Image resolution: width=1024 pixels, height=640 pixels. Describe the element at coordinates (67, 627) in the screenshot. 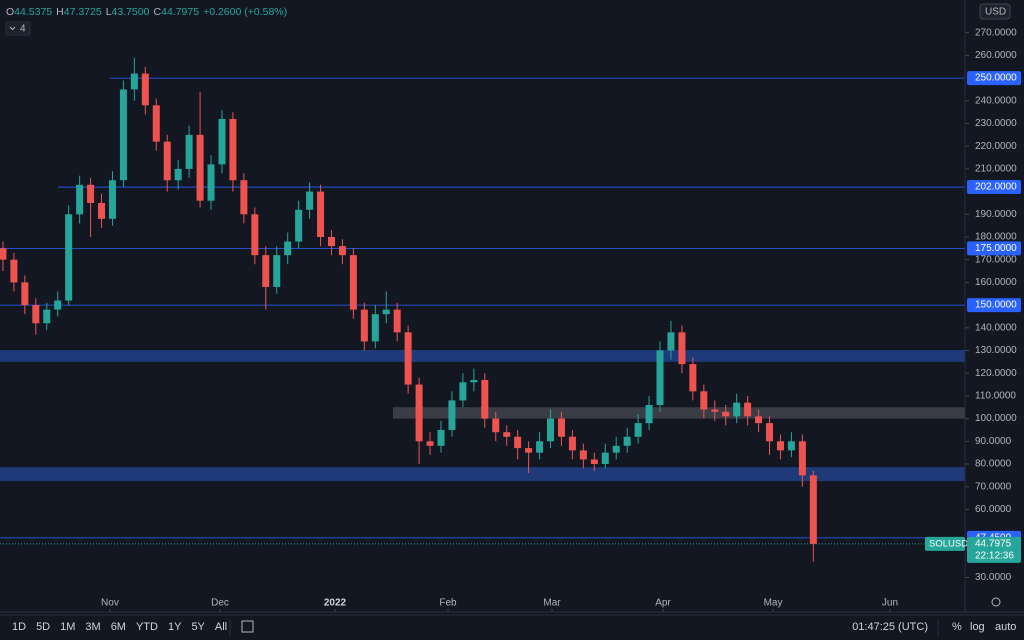

I see `range-button: 1M` at that location.